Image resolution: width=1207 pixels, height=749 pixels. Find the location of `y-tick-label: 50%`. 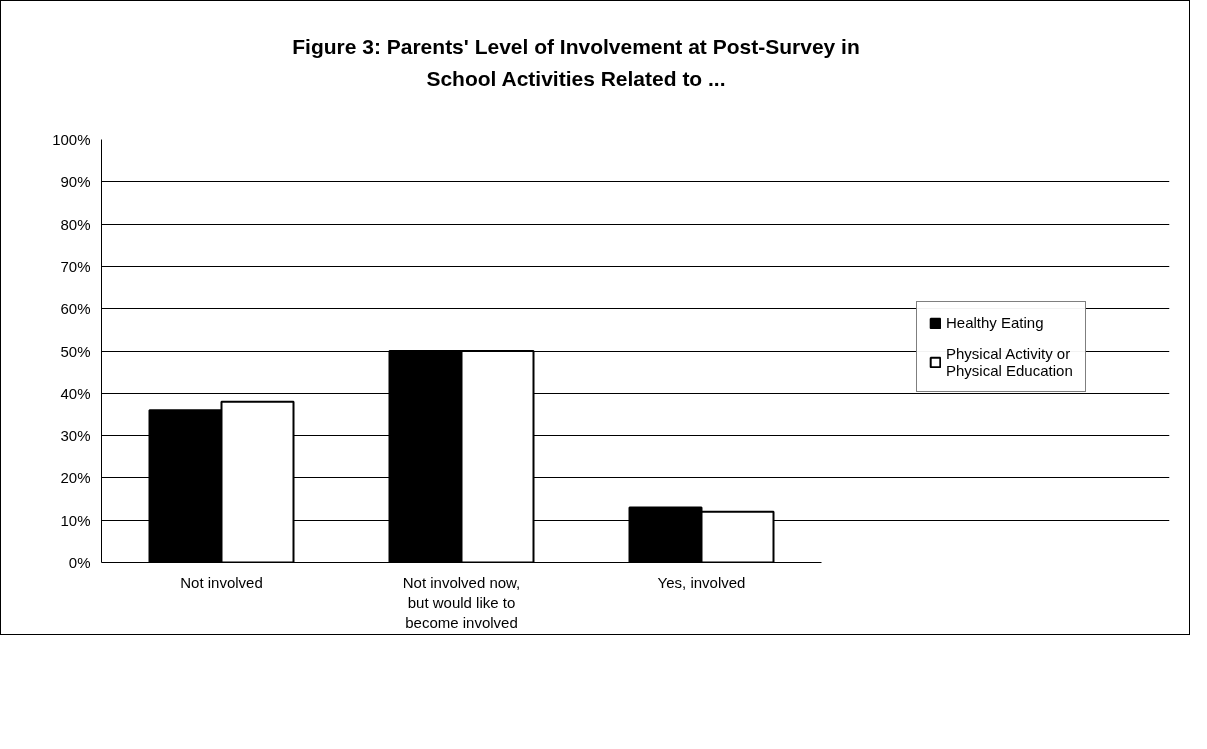

y-tick-label: 50% is located at coordinates (75, 351).